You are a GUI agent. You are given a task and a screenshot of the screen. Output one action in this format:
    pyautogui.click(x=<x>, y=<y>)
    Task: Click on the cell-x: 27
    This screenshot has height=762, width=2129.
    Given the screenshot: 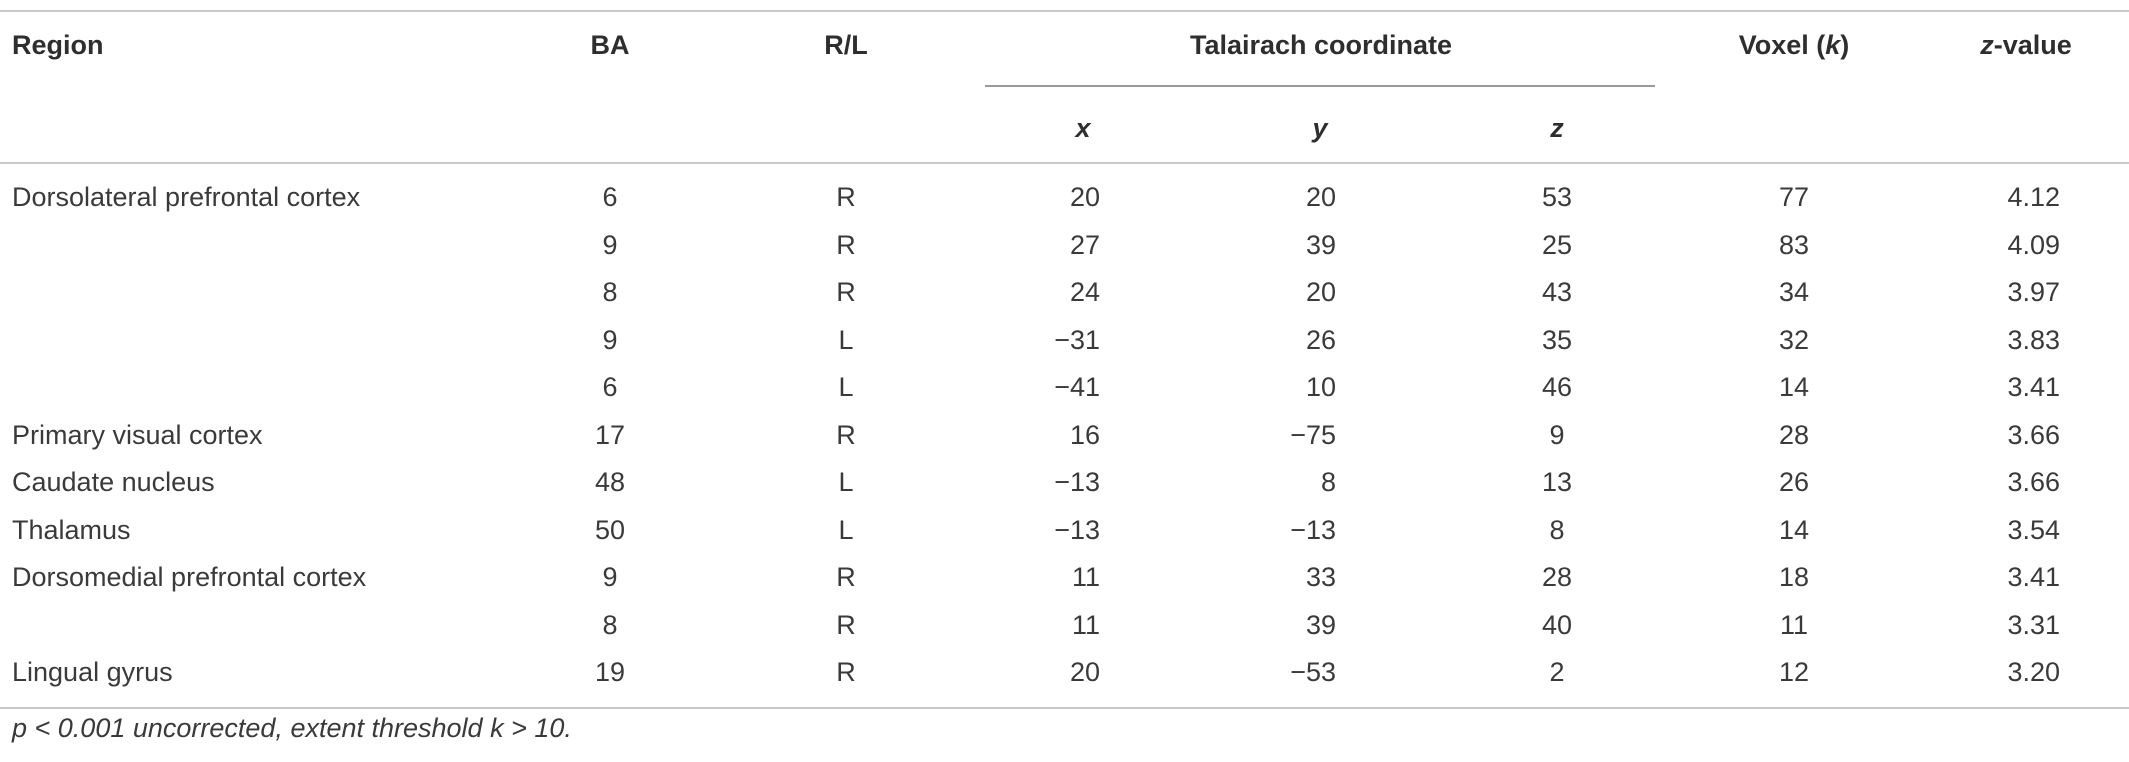 What is the action you would take?
    pyautogui.click(x=1084, y=244)
    